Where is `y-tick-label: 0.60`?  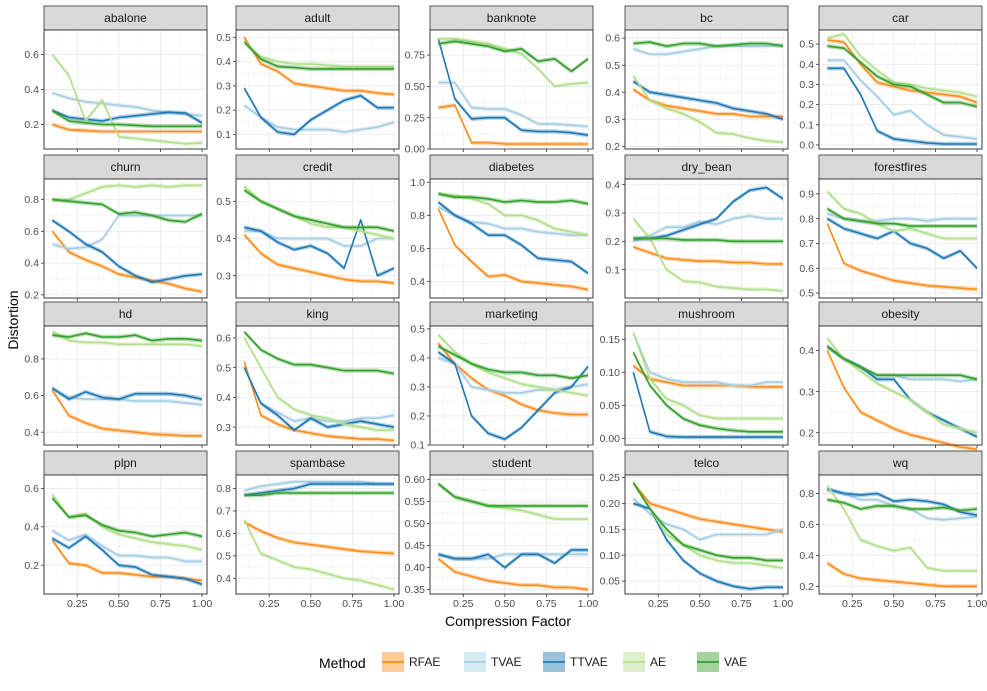 y-tick-label: 0.60 is located at coordinates (415, 480).